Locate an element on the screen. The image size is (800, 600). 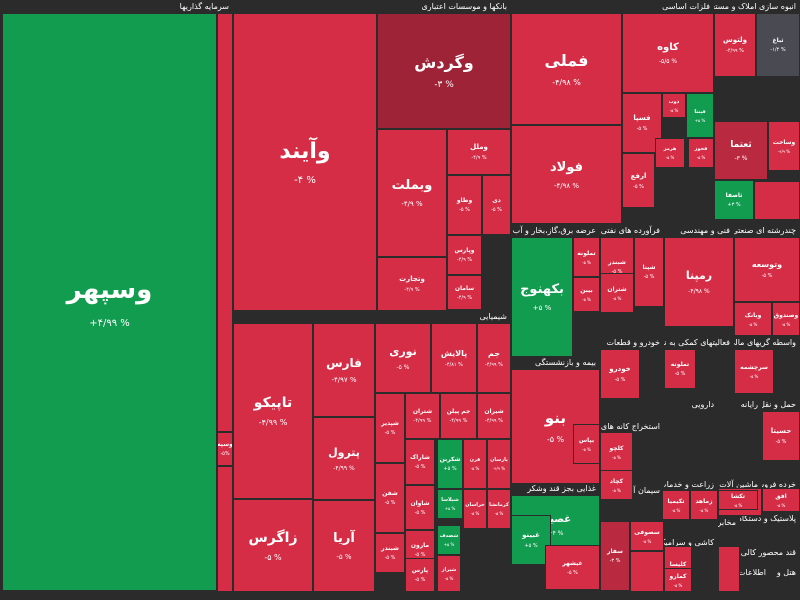
stock-tile-پترول: پترول -۴/۹۹ % is located at coordinates (344, 458).